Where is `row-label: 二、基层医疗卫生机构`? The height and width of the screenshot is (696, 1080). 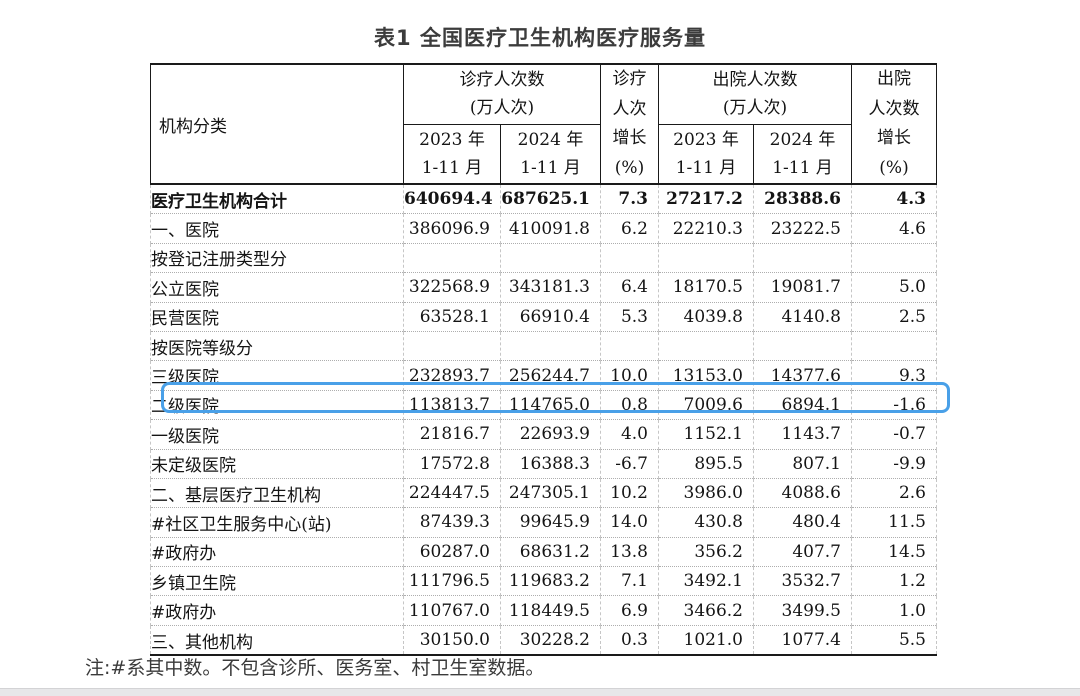
row-label: 二、基层医疗卫生机构 is located at coordinates (277, 493).